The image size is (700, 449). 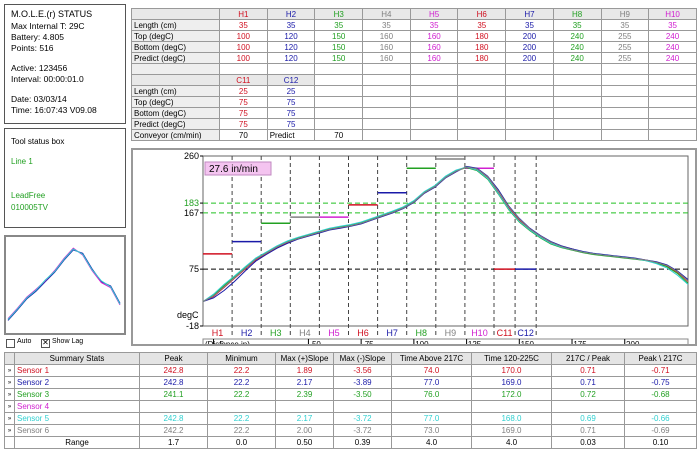 What do you see at coordinates (38, 141) in the screenshot?
I see `tool-status-title: Tool status box` at bounding box center [38, 141].